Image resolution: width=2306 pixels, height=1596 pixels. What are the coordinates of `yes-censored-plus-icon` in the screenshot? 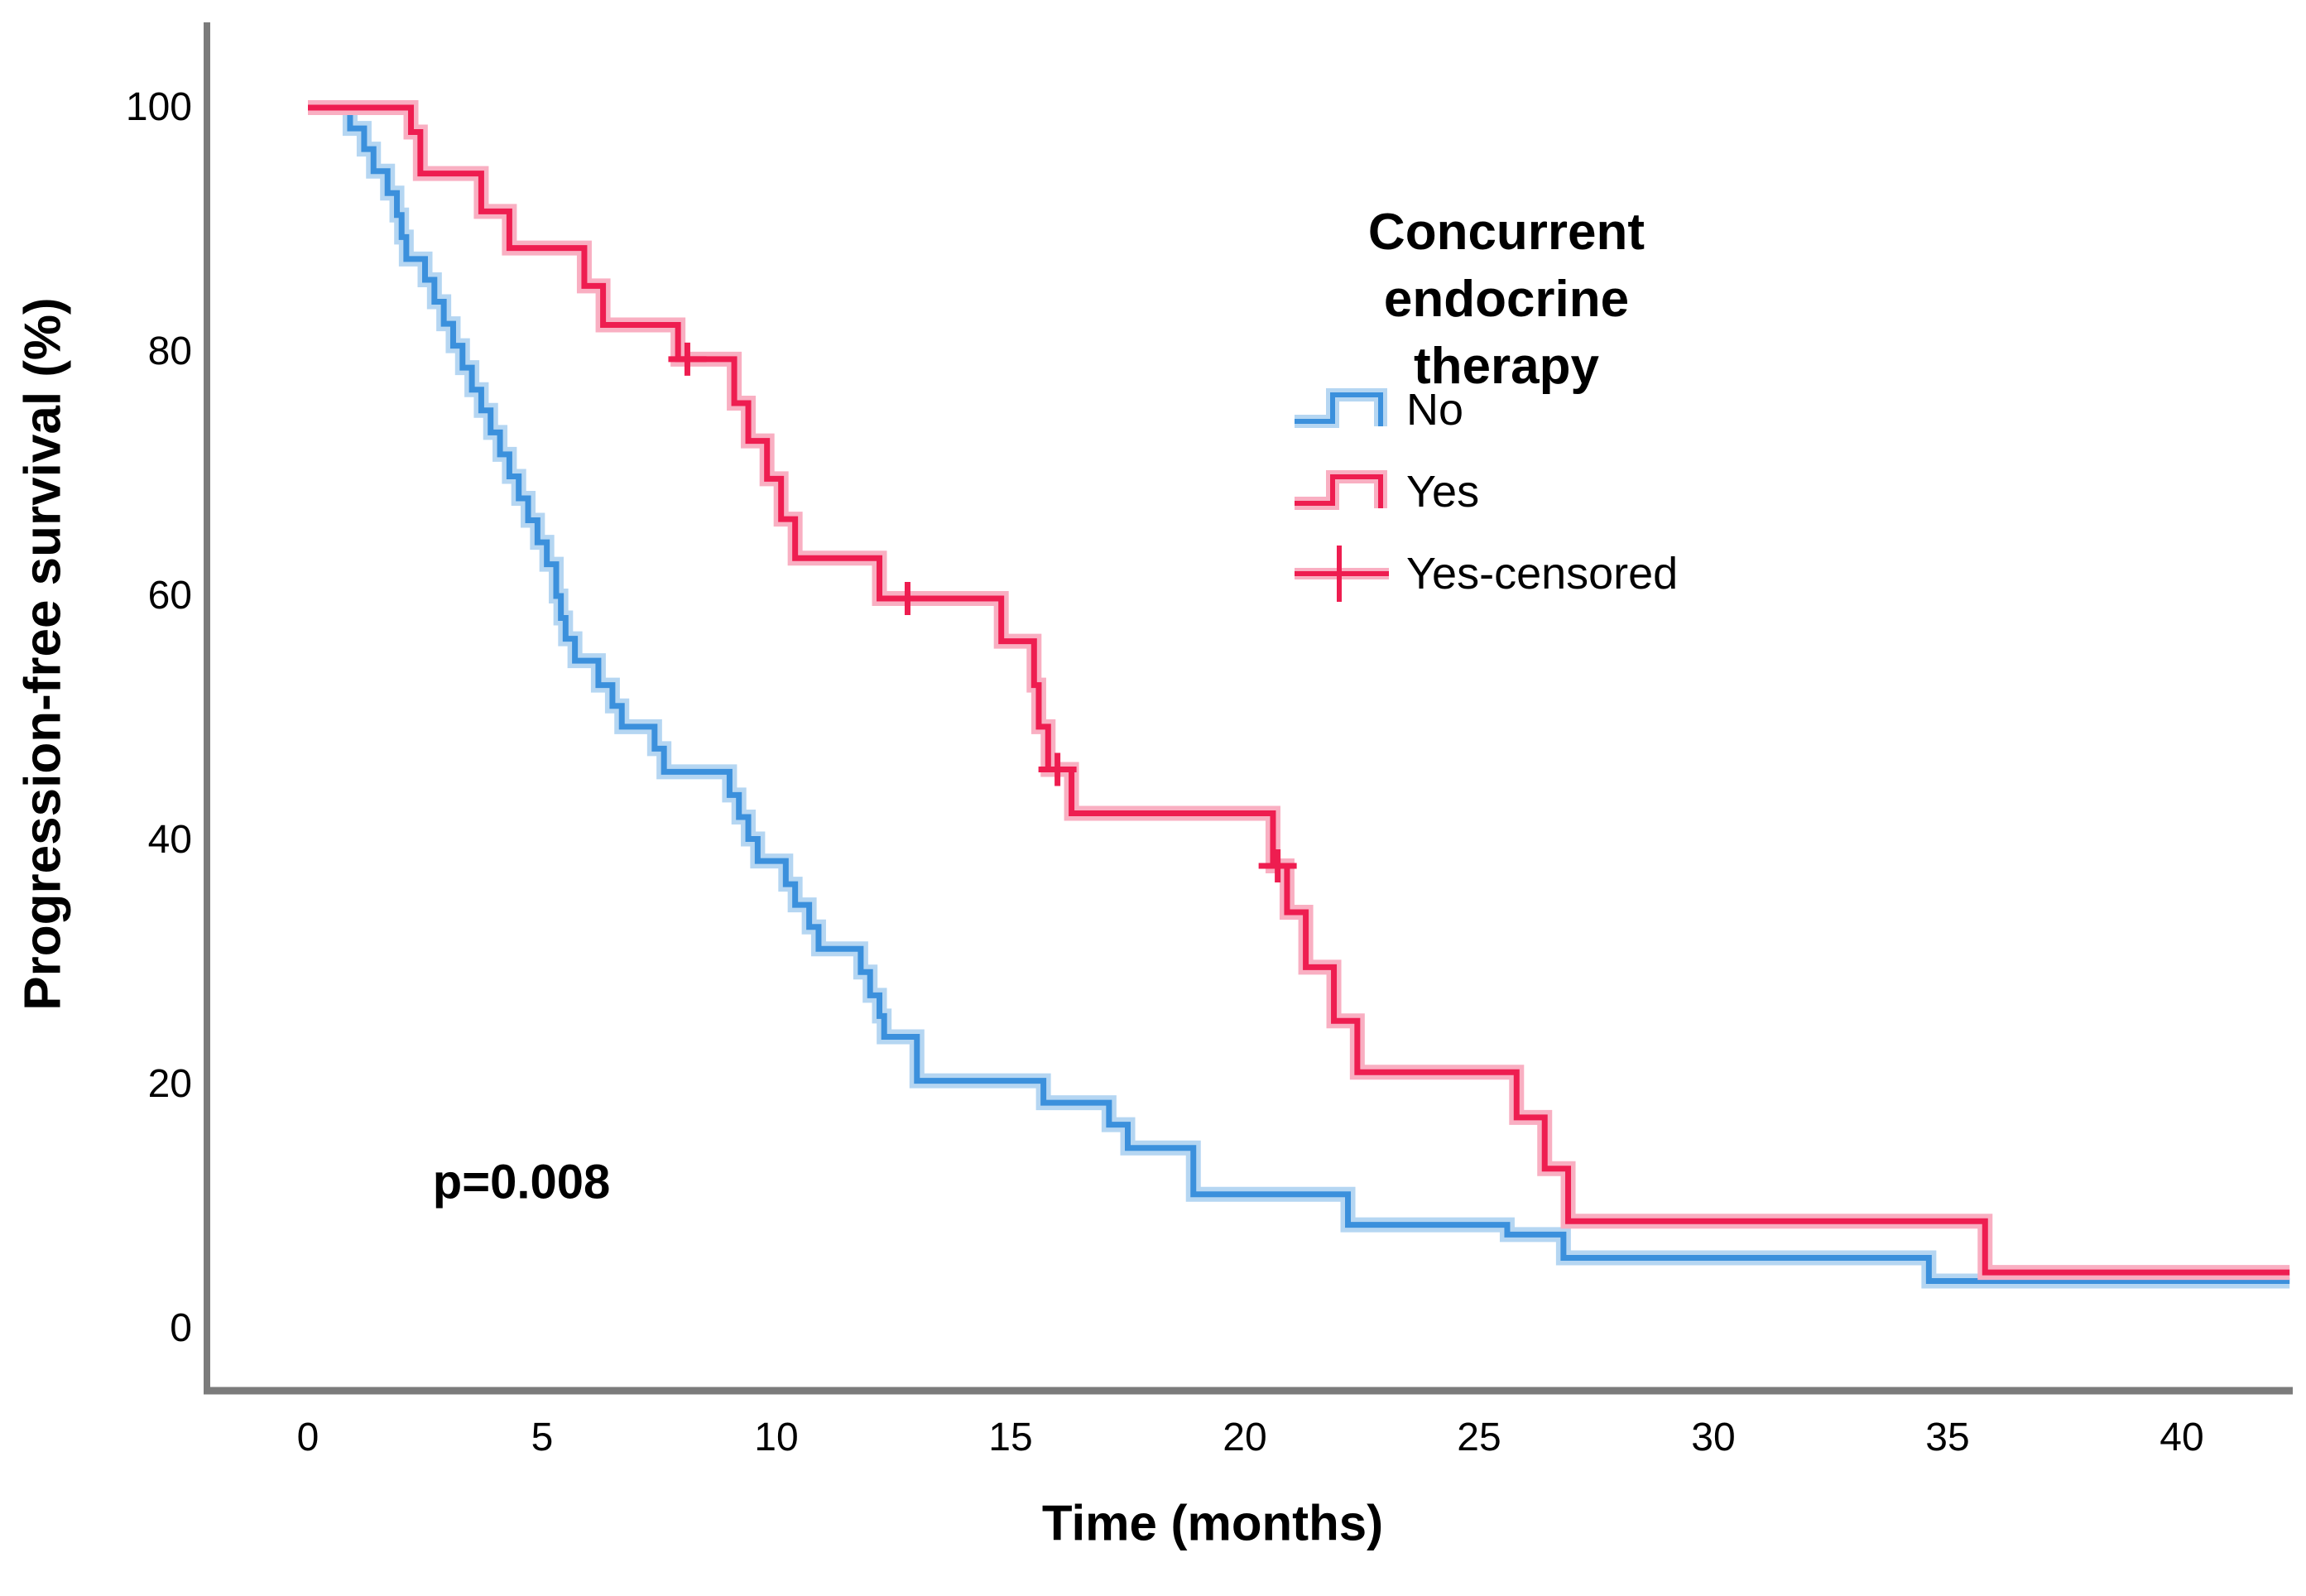 It's located at (1342, 574).